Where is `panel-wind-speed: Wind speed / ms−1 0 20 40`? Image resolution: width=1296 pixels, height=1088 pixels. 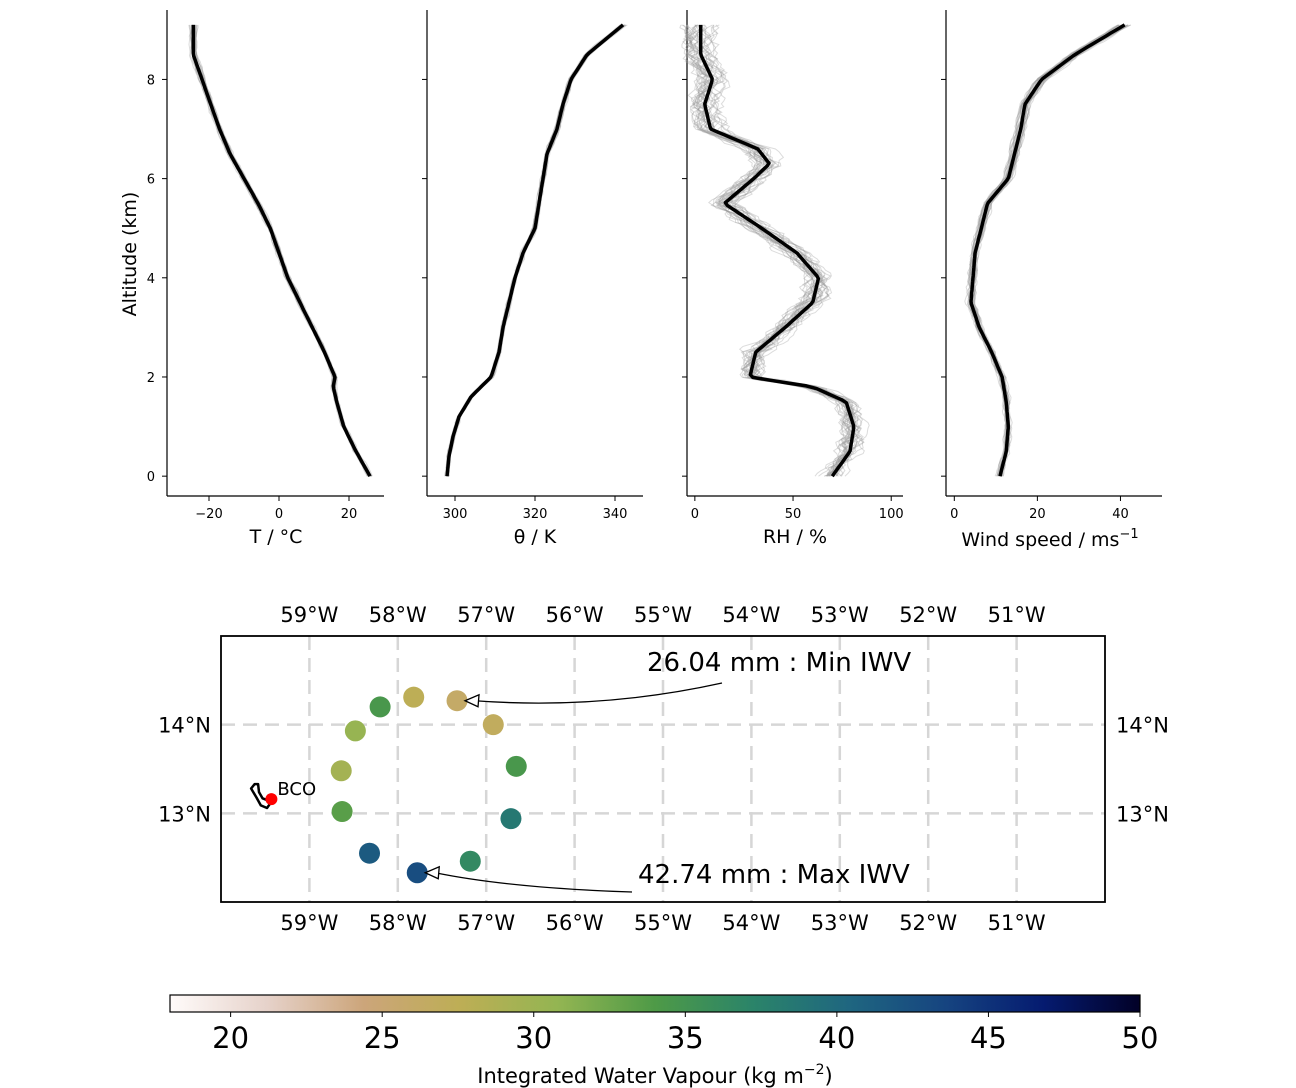
panel-wind-speed: Wind speed / ms−1 0 20 40 is located at coordinates (1051, 280).